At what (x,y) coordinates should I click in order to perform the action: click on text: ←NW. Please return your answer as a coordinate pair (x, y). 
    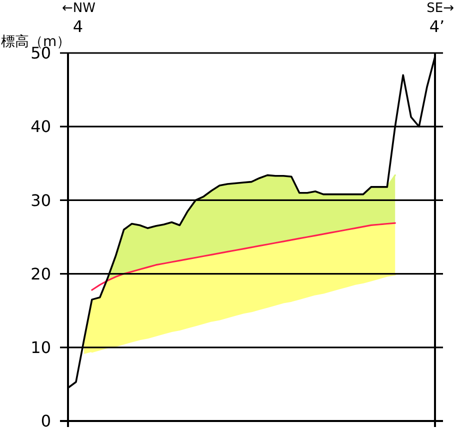
    Looking at the image, I should click on (79, 8).